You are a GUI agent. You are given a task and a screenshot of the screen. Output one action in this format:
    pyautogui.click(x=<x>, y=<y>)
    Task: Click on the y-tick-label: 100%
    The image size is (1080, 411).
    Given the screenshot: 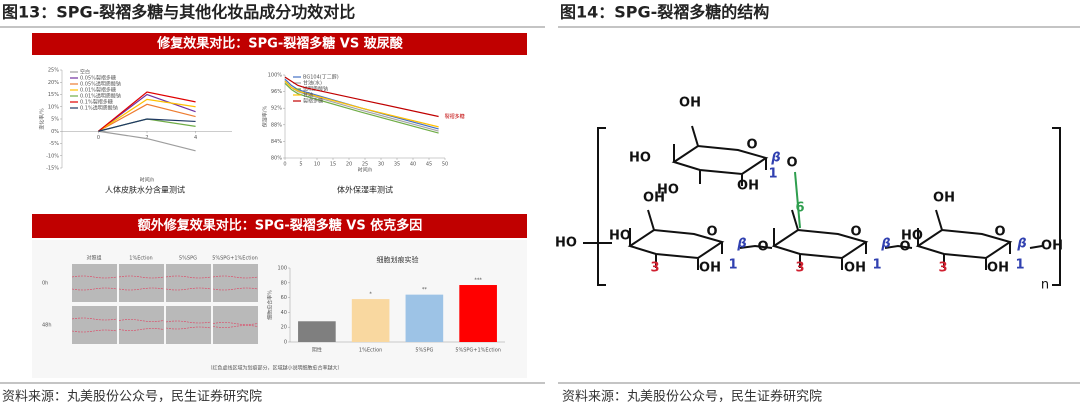 What is the action you would take?
    pyautogui.click(x=275, y=76)
    